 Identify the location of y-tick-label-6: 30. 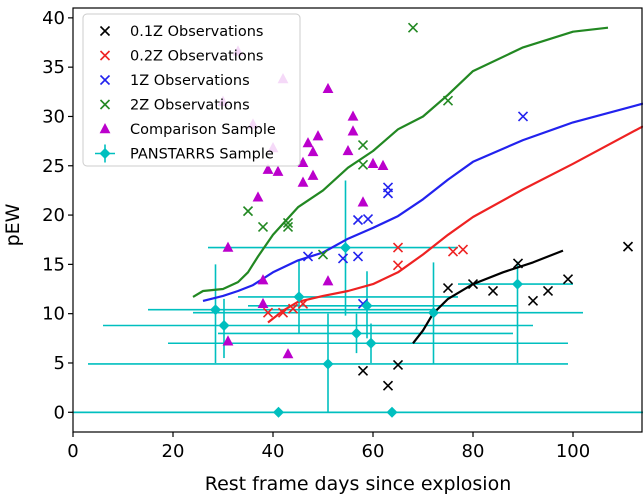
(53, 116).